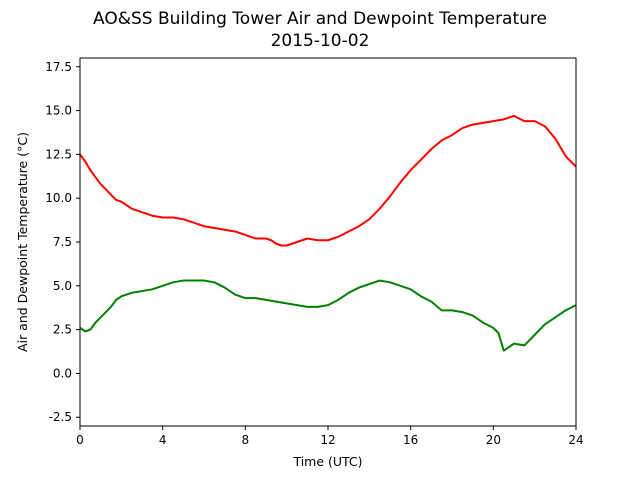 This screenshot has height=484, width=640. Describe the element at coordinates (575, 440) in the screenshot. I see `x-tick-label: 24` at that location.